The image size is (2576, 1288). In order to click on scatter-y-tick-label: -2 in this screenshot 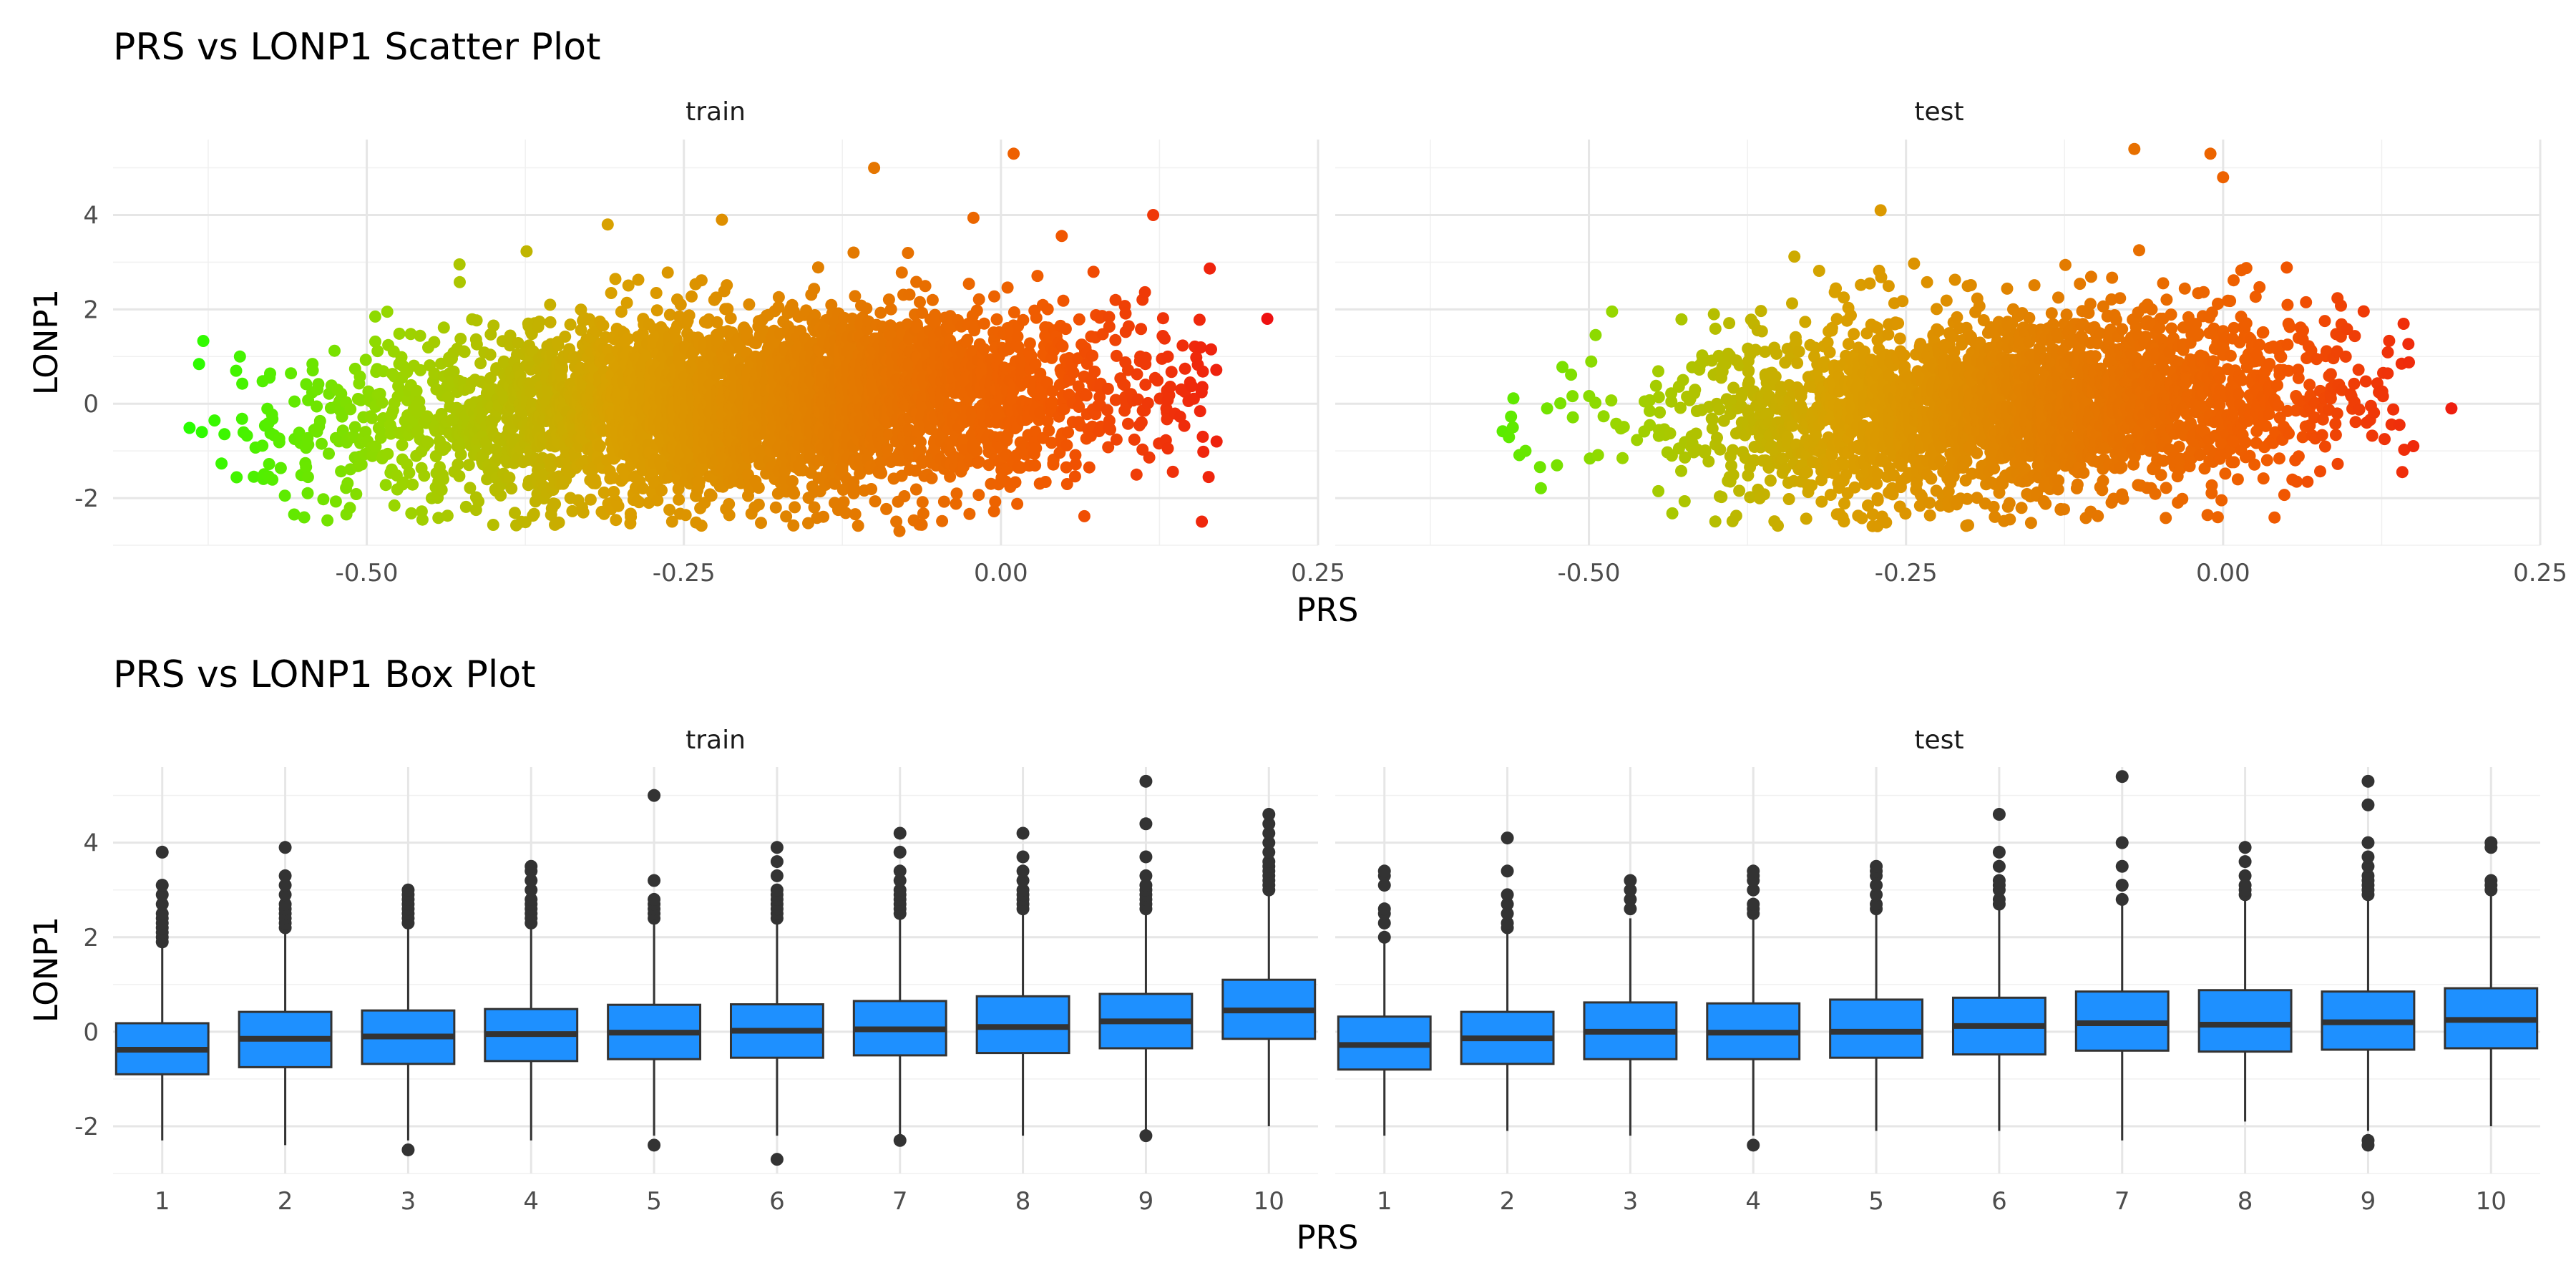, I will do `click(86, 498)`.